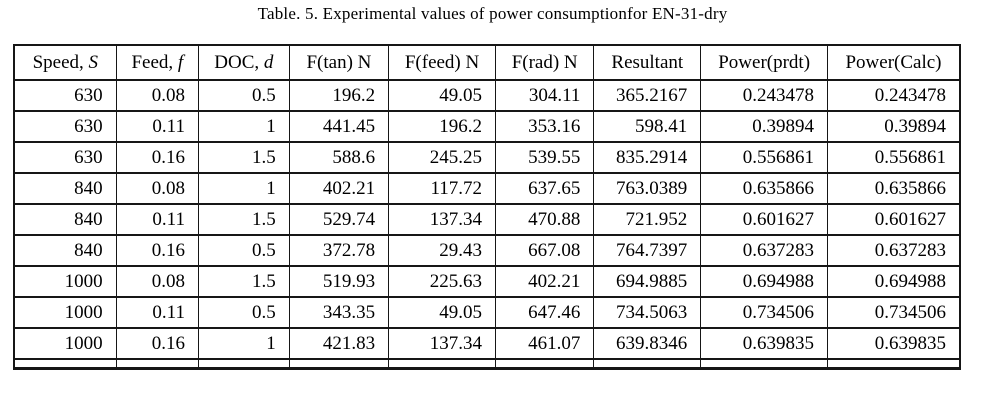 The width and height of the screenshot is (985, 405). Describe the element at coordinates (339, 157) in the screenshot. I see `table-cell: 588.6` at that location.